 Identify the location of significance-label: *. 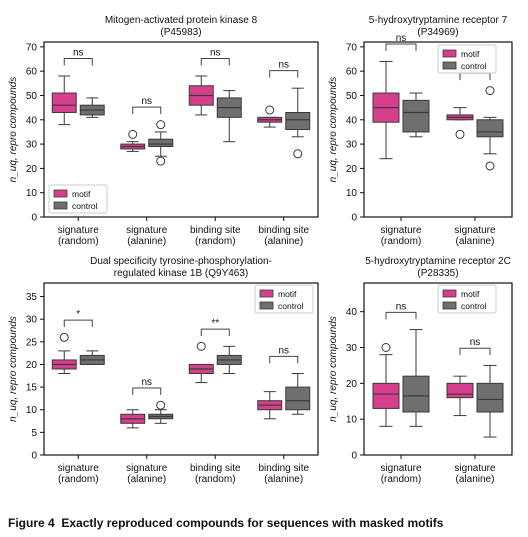
(78, 314).